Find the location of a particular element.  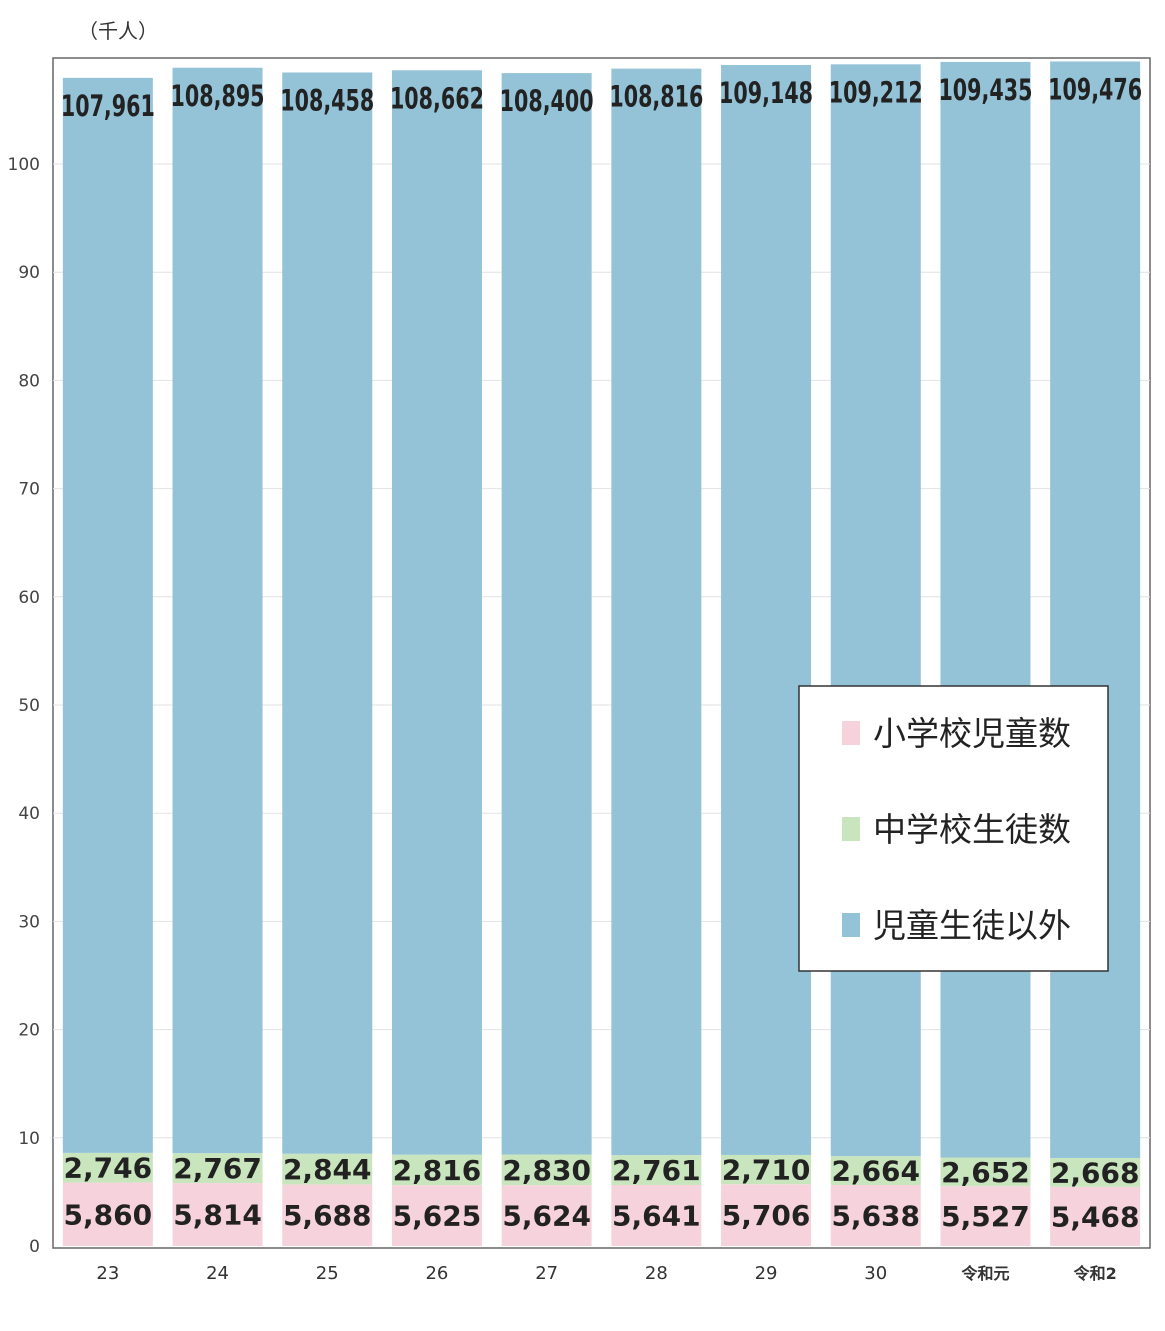

x-axis-ticks: 23 24 25 26 27 28 29 30 令和元 令和2 is located at coordinates (606, 1273).